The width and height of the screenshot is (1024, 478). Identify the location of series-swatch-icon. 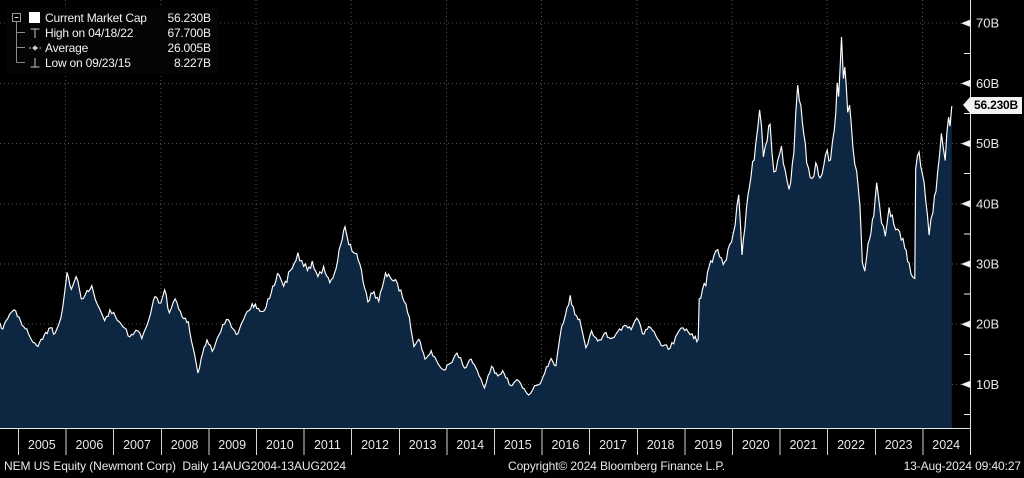
(37, 17).